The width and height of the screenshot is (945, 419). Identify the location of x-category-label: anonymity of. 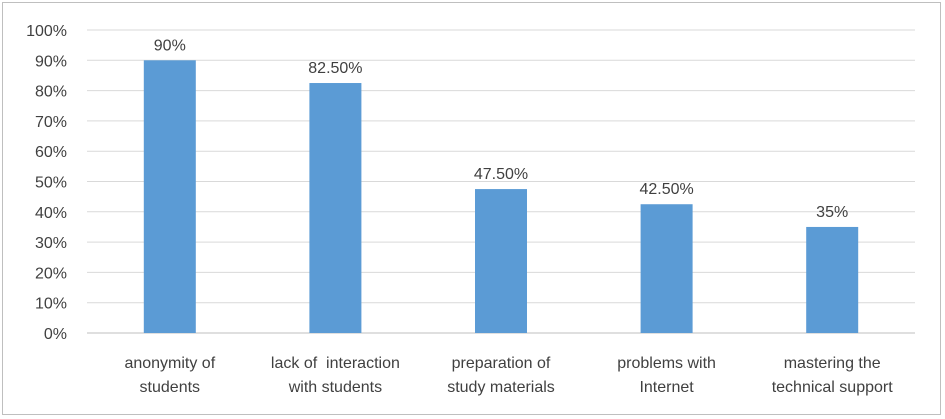
(169, 363).